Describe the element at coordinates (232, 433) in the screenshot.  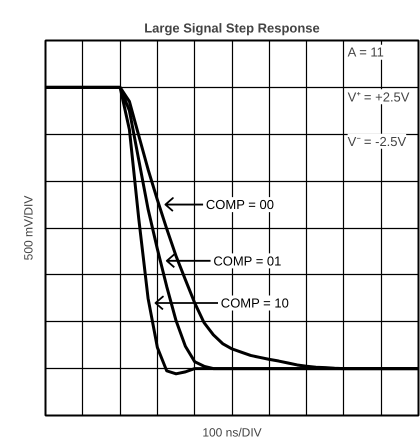
I see `x-axis-title: 100 ns/DIV` at that location.